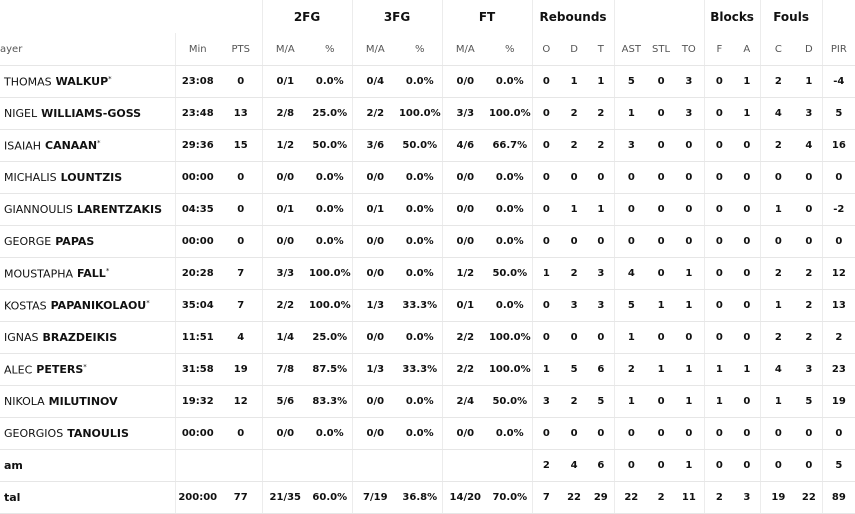  What do you see at coordinates (631, 49) in the screenshot?
I see `column-header: AST` at bounding box center [631, 49].